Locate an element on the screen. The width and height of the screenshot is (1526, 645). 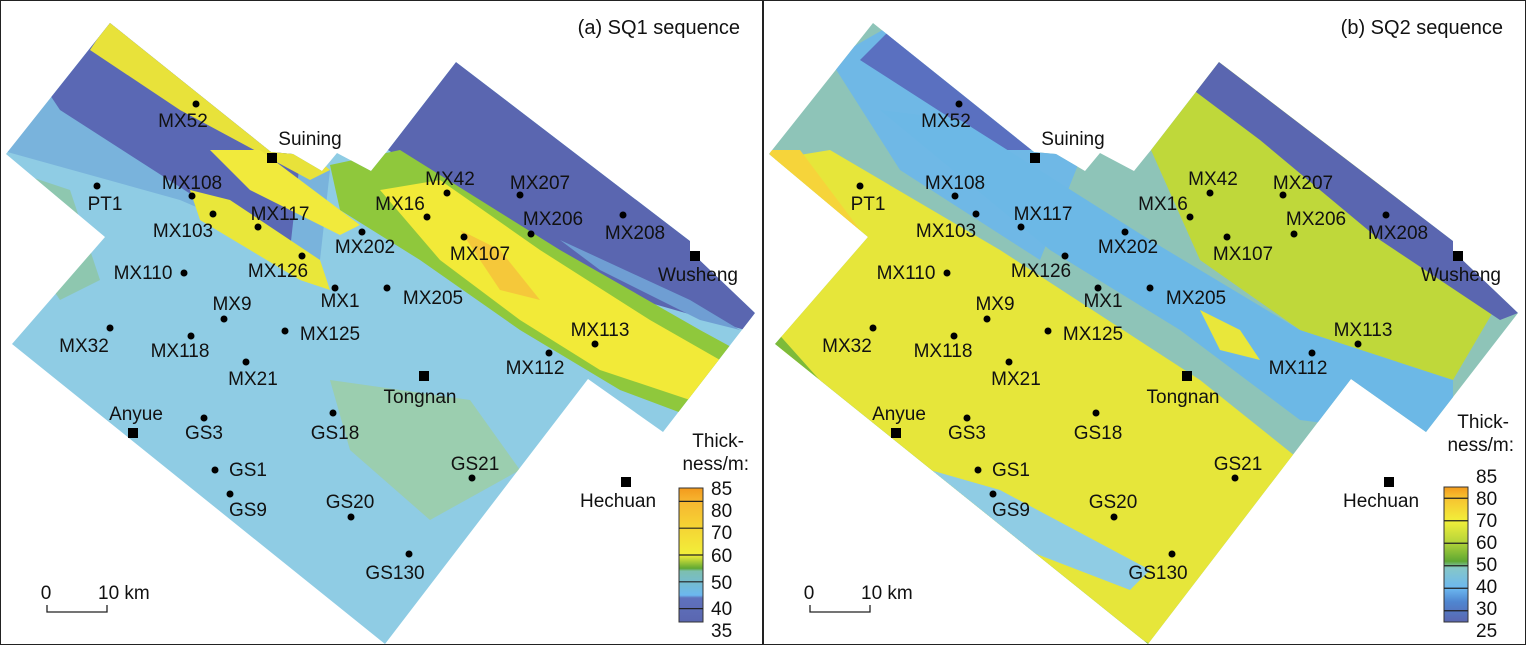
legend-tick-label: 70 is located at coordinates (1486, 521).